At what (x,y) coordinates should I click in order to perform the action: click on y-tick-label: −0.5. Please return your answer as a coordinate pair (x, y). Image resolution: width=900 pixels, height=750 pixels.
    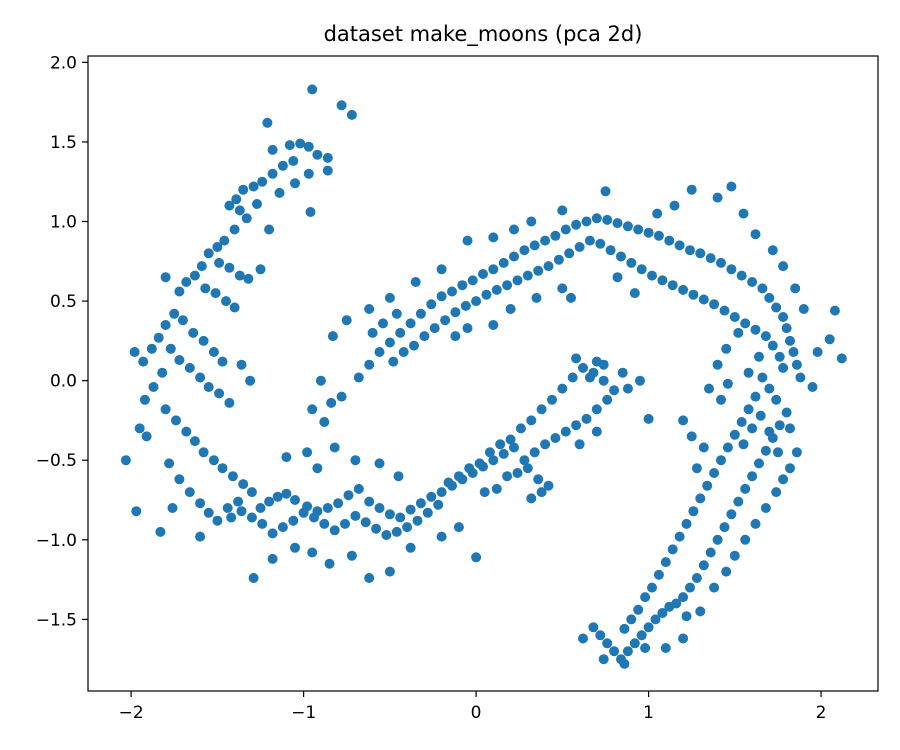
    Looking at the image, I should click on (56, 461).